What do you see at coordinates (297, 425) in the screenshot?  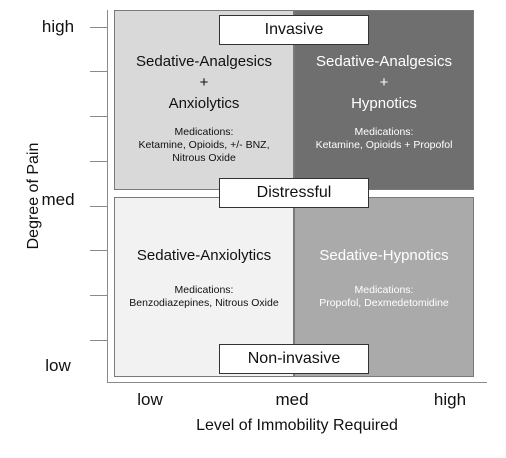 I see `x-axis-title: Level of Immobility Required` at bounding box center [297, 425].